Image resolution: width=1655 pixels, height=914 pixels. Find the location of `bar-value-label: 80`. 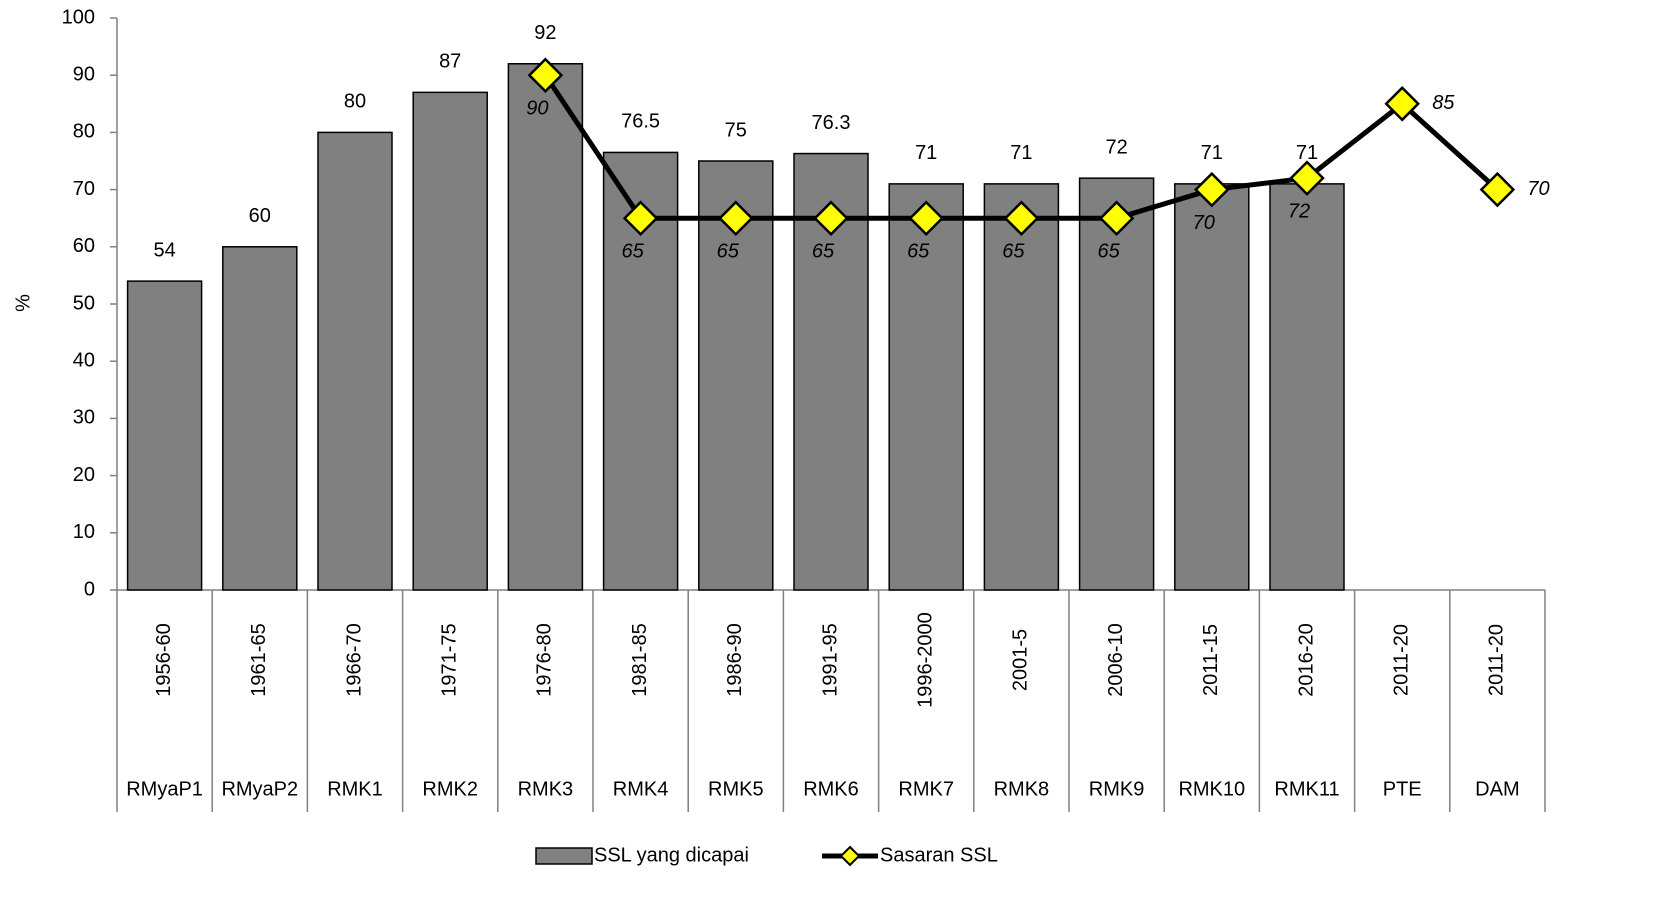

bar-value-label: 80 is located at coordinates (355, 102).